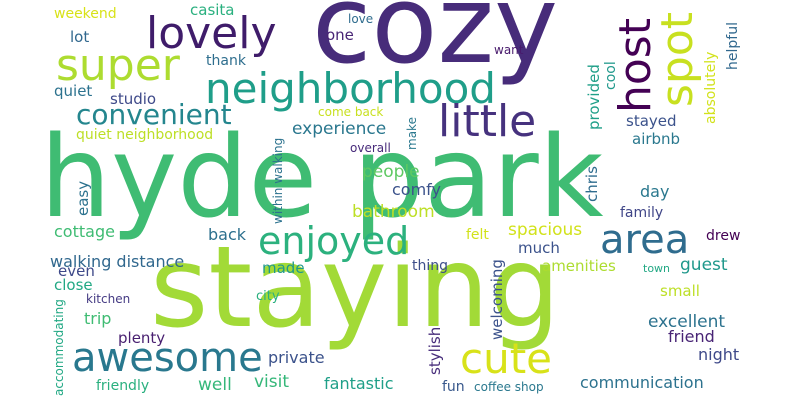 The width and height of the screenshot is (800, 400). I want to click on word-people: people, so click(391, 172).